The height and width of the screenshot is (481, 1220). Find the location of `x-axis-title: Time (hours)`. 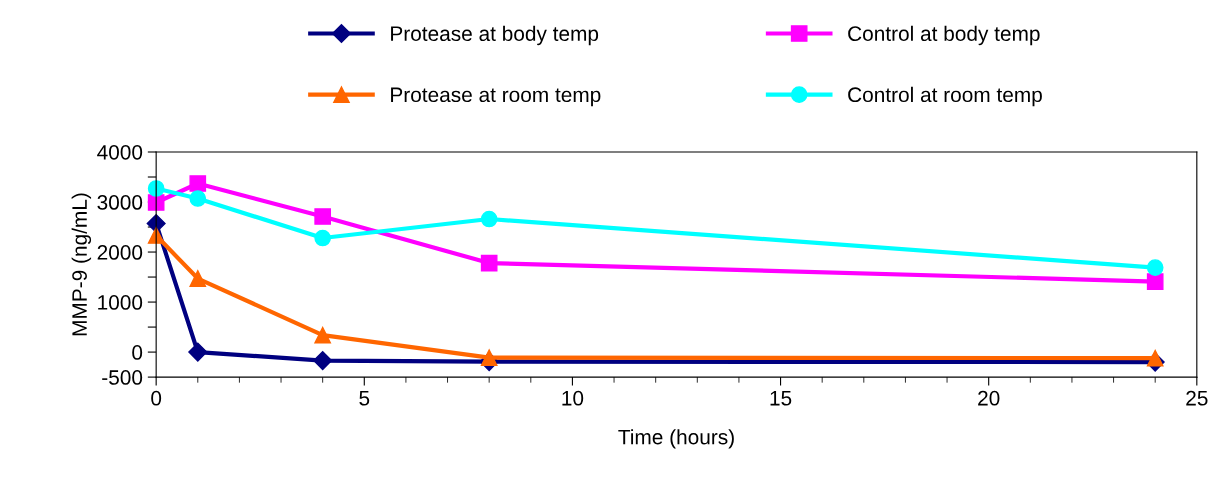

x-axis-title: Time (hours) is located at coordinates (676, 439).